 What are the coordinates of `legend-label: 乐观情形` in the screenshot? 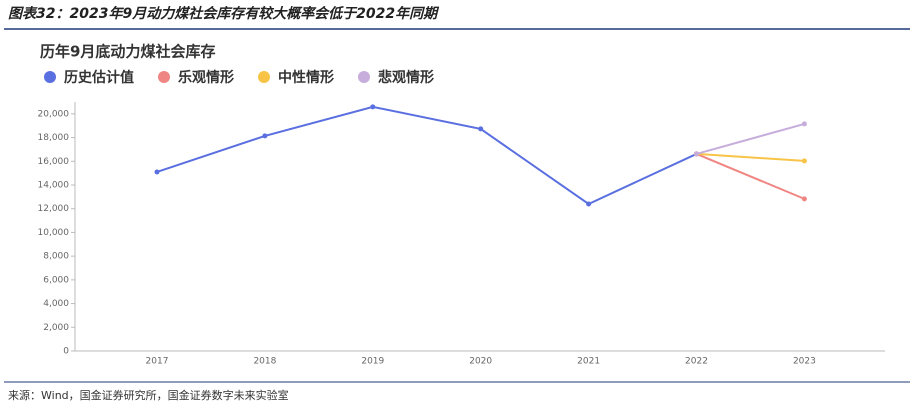 It's located at (206, 77).